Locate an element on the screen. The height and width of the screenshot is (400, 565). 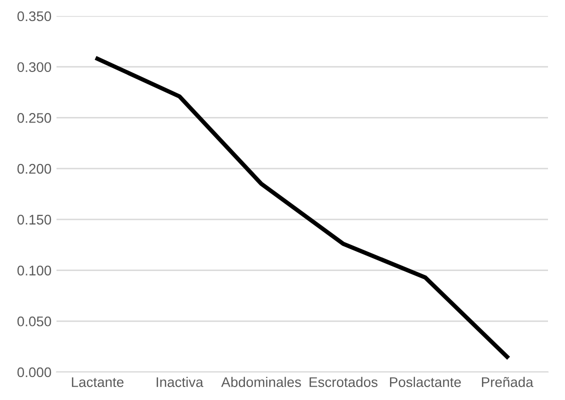
x-tick-label: Lactante is located at coordinates (98, 382).